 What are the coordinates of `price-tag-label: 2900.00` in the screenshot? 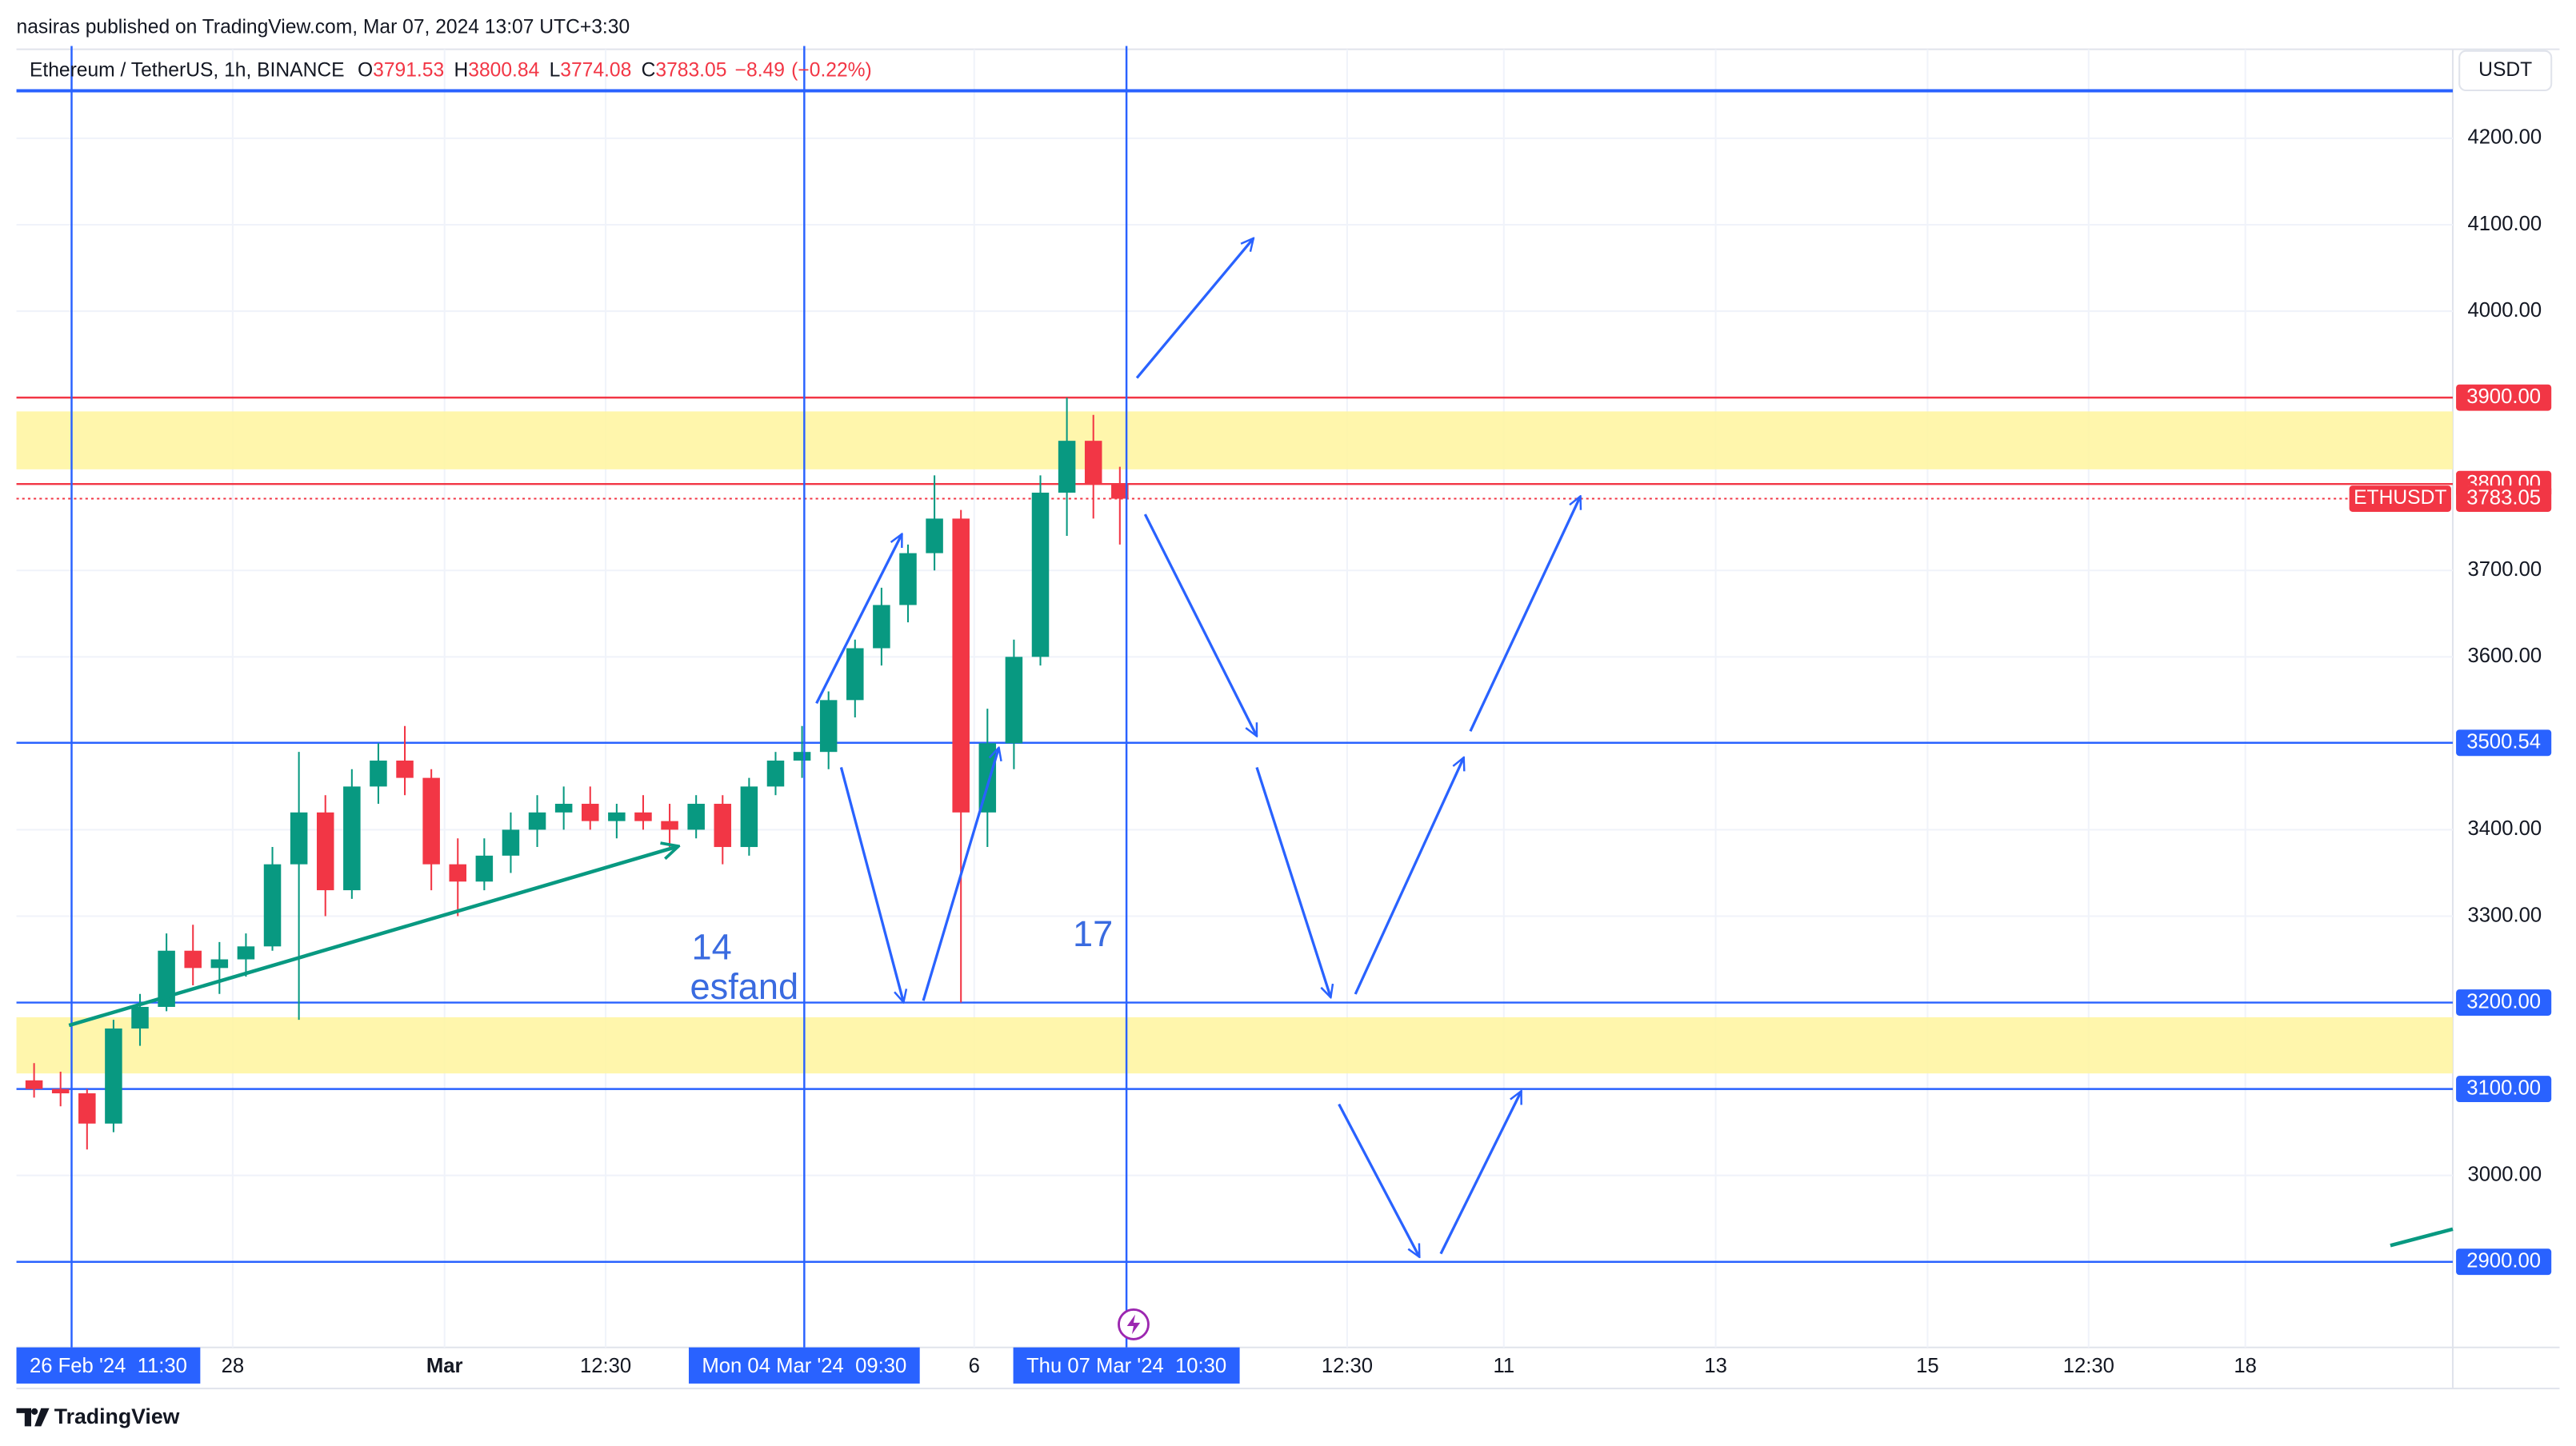 It's located at (2503, 1261).